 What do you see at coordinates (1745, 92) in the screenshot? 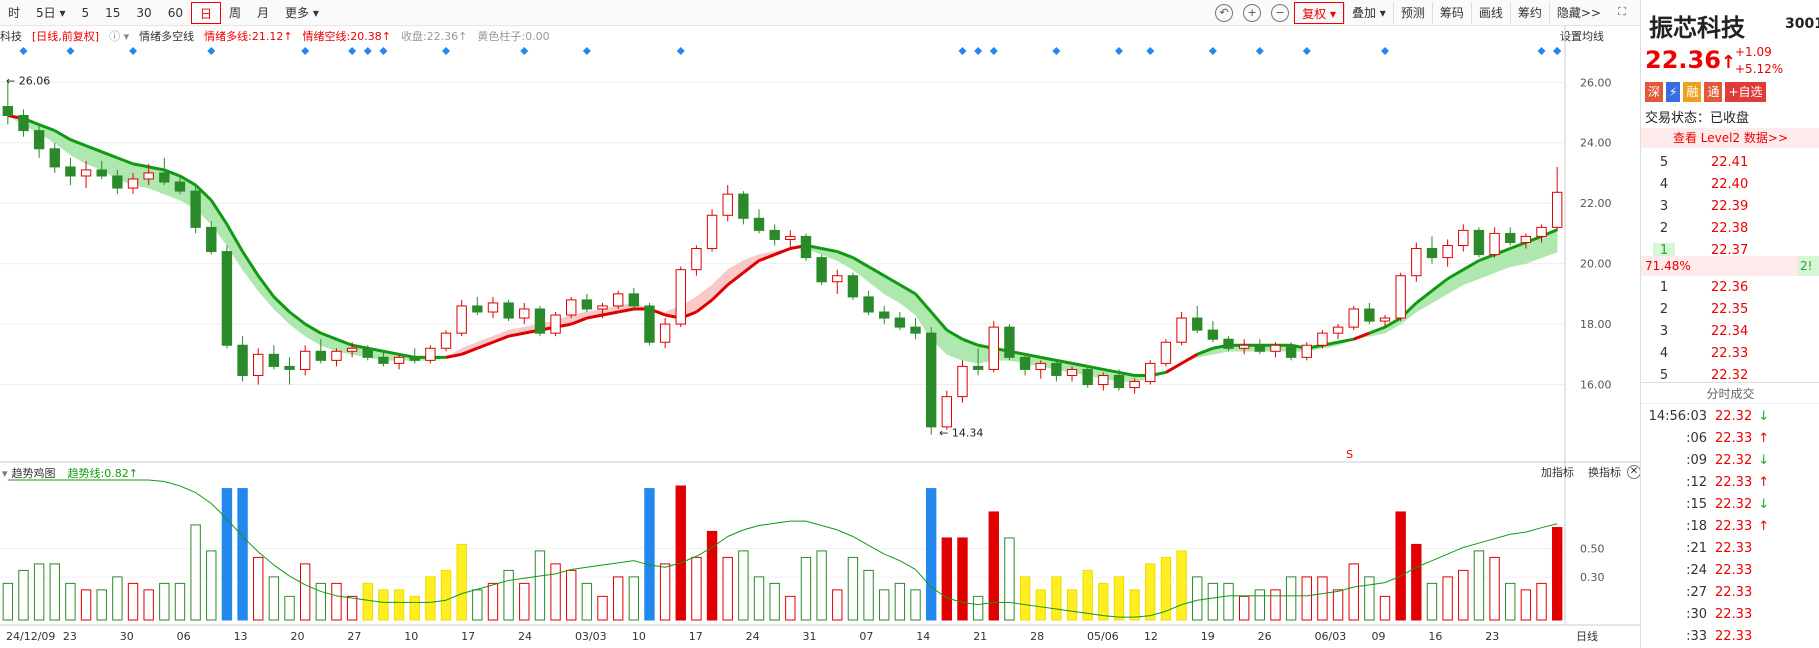
I see `stock-tag: +自选` at bounding box center [1745, 92].